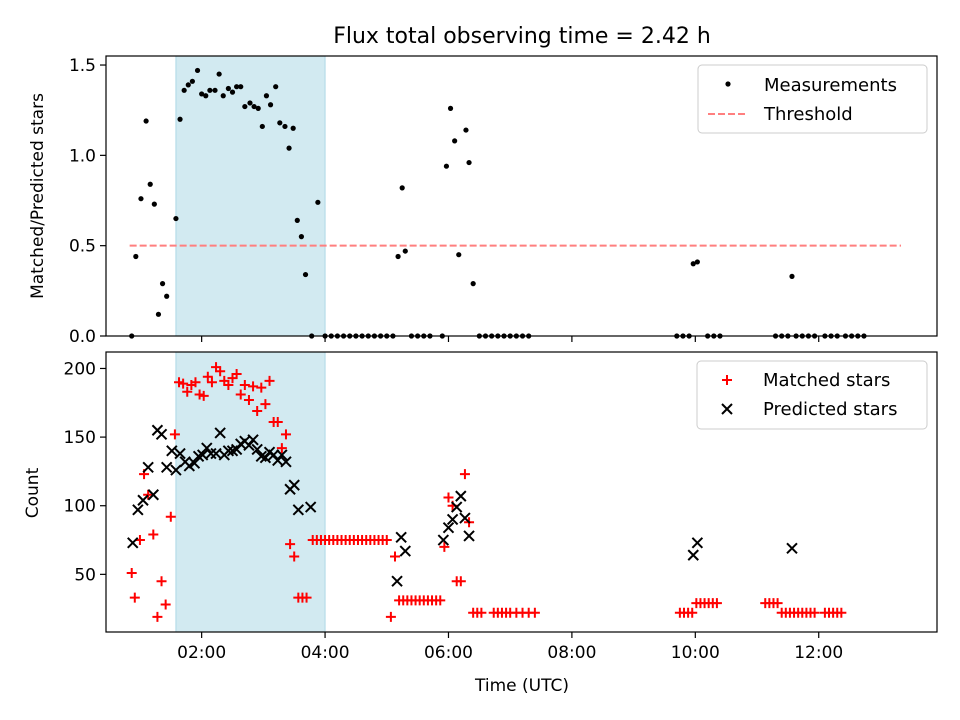  I want to click on legend-measurement-marker, so click(728, 84).